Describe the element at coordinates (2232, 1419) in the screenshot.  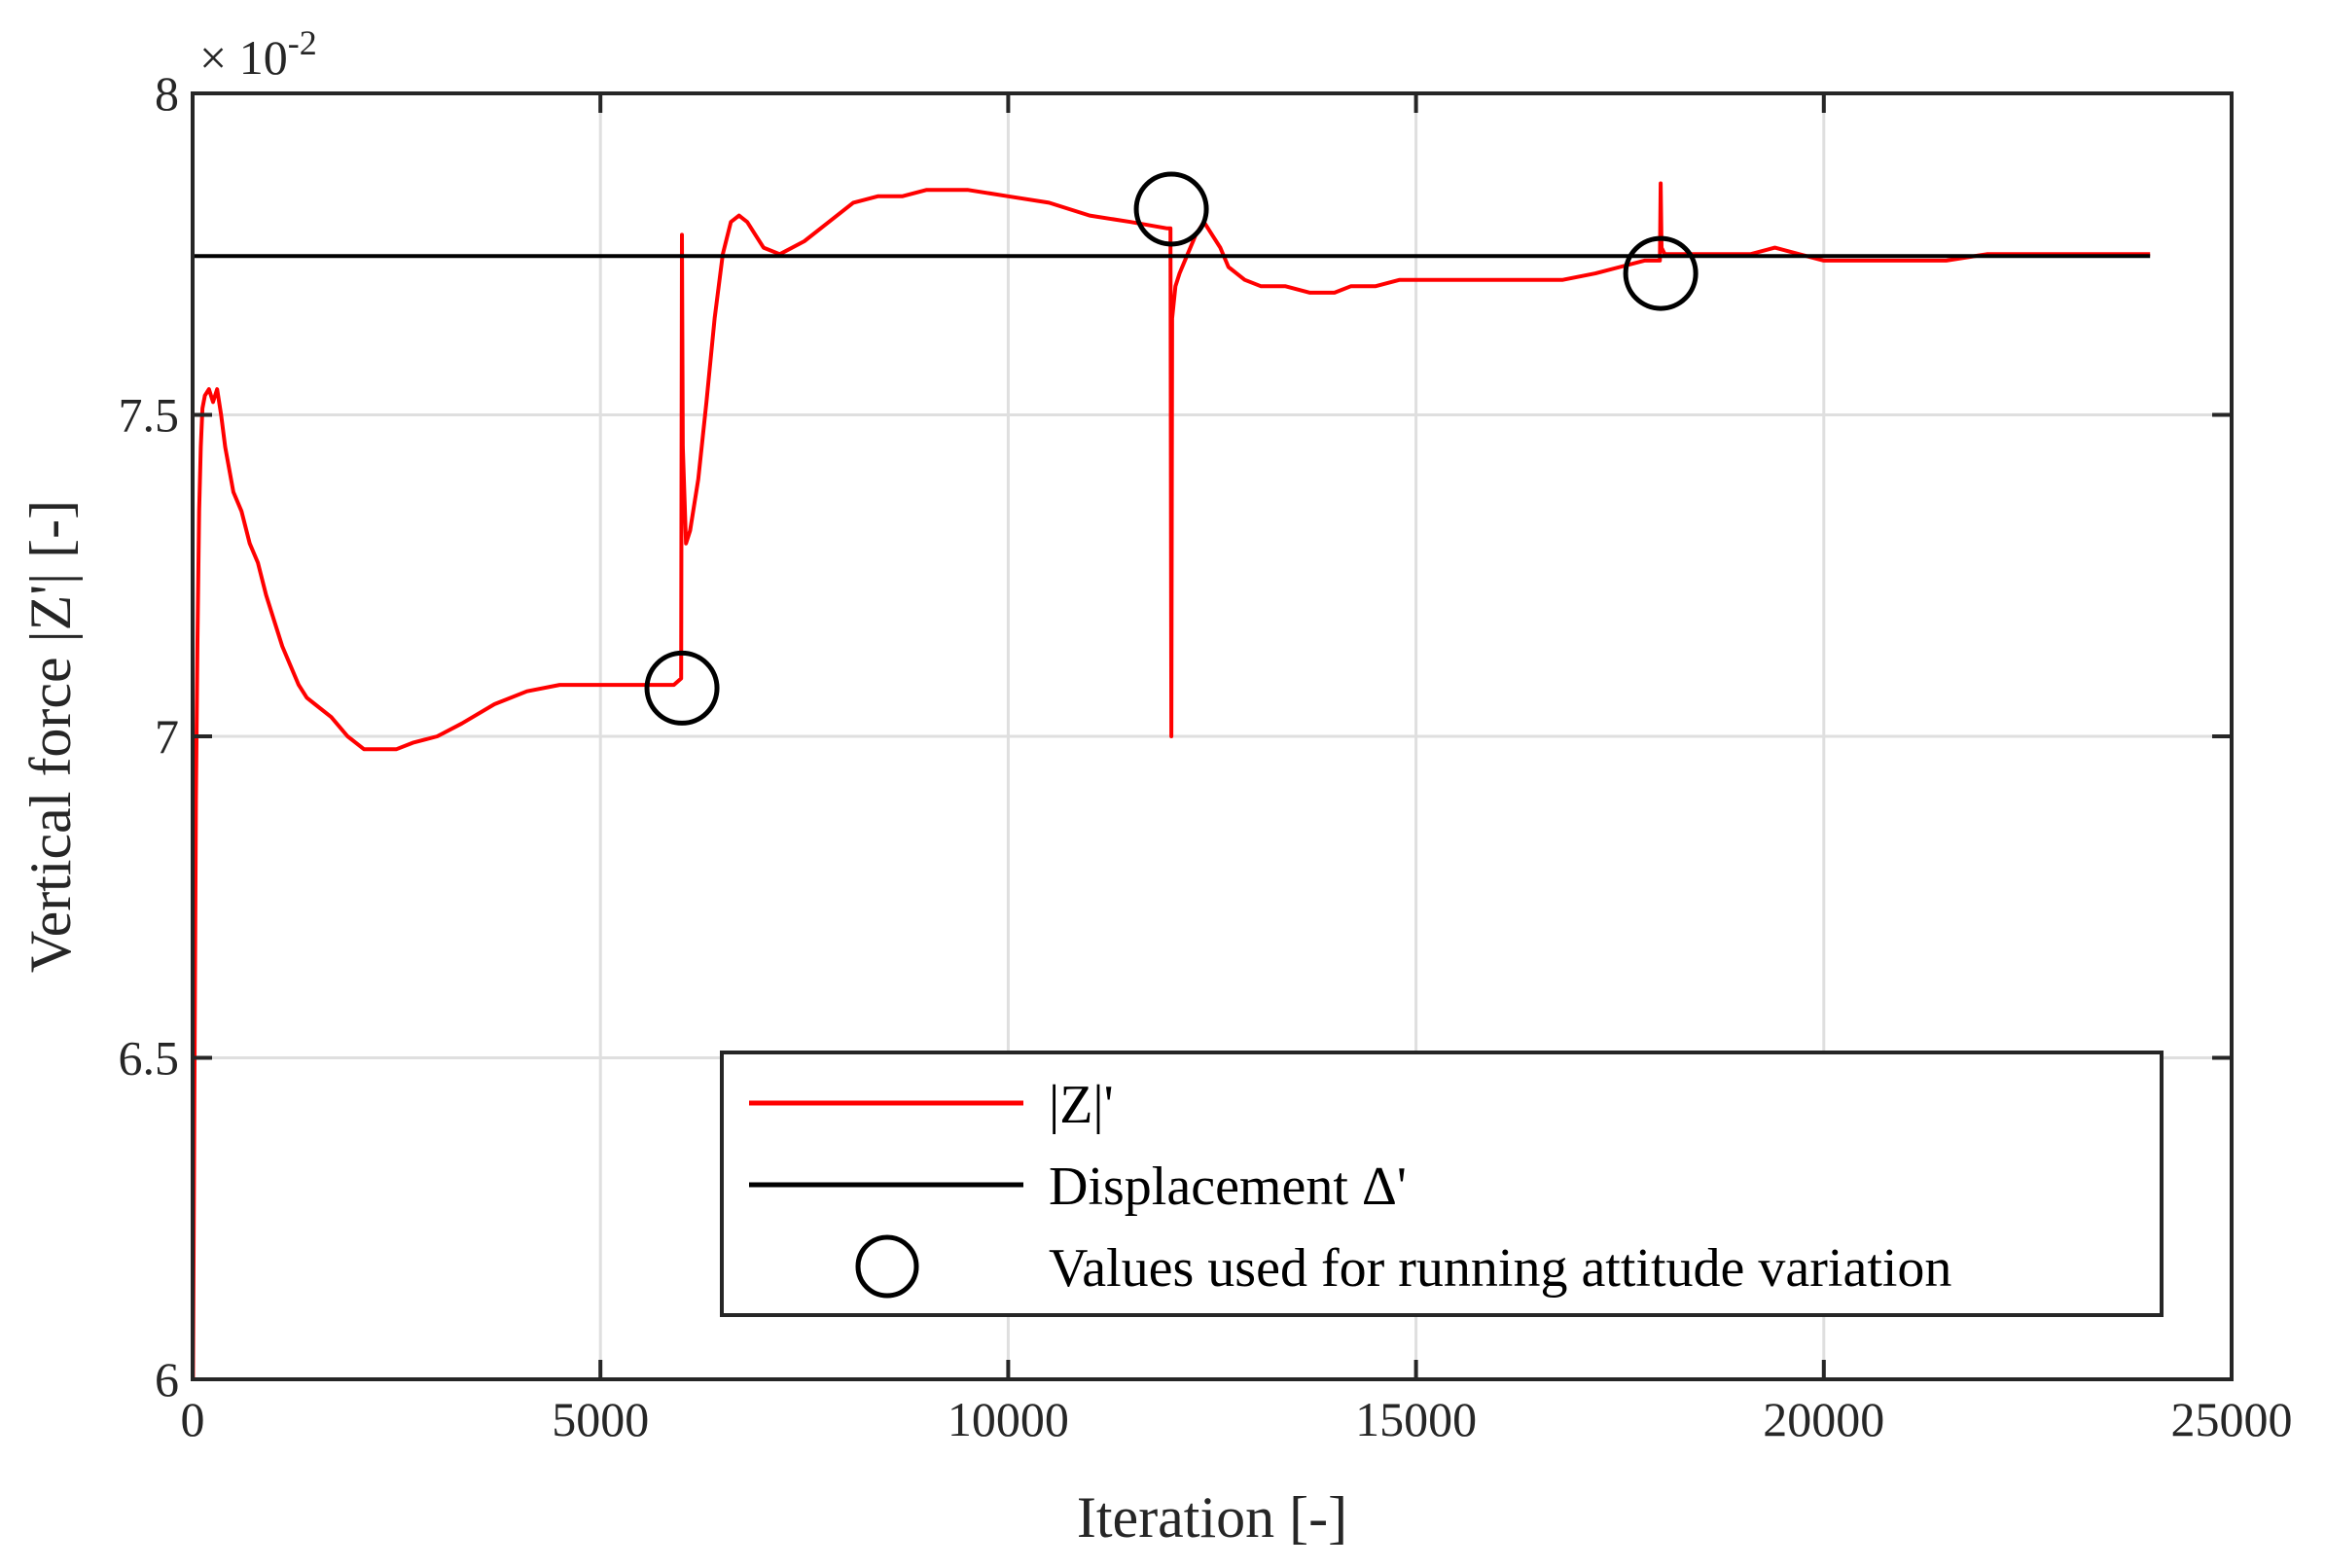
I see `x-tick-label: 25000` at that location.